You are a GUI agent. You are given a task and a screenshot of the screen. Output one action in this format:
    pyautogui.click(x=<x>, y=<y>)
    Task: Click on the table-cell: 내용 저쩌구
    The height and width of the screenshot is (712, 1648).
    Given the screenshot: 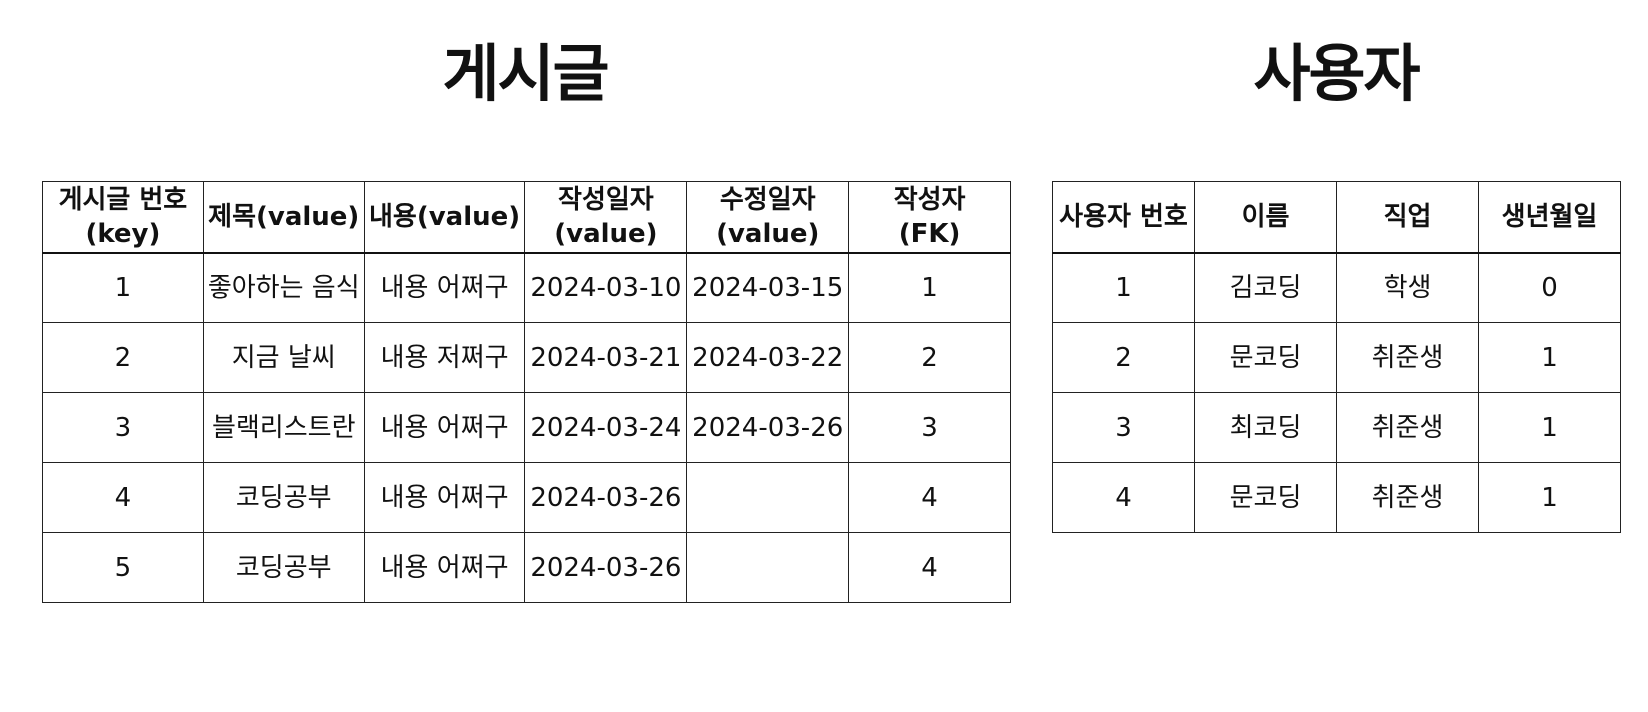 What is the action you would take?
    pyautogui.click(x=444, y=357)
    